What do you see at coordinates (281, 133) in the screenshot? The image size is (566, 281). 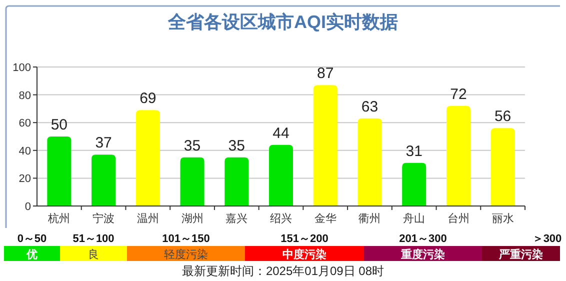 I see `data-label: 44` at bounding box center [281, 133].